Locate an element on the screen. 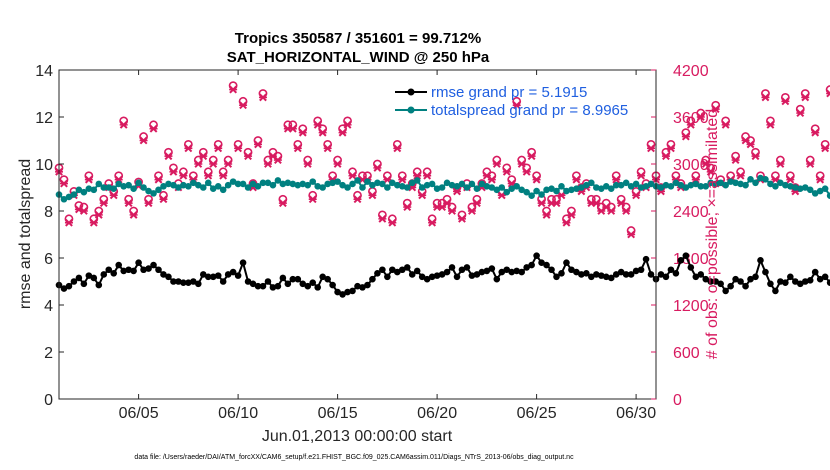  x-tick-label: 06/15 is located at coordinates (338, 413).